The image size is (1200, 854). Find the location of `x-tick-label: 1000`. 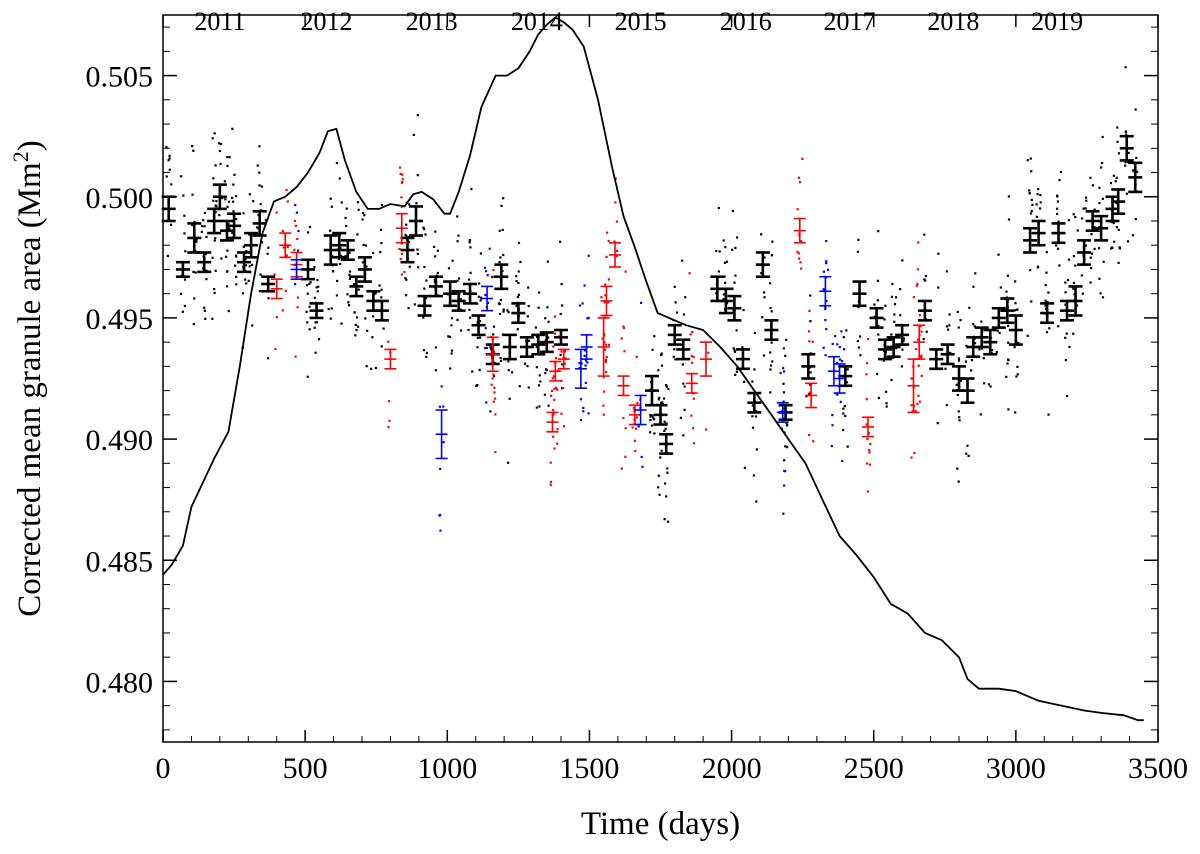

x-tick-label: 1000 is located at coordinates (447, 768).